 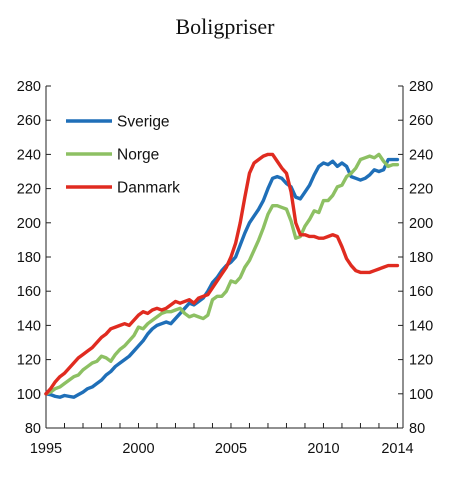 I want to click on y-tick-label-right: 80, so click(x=417, y=429).